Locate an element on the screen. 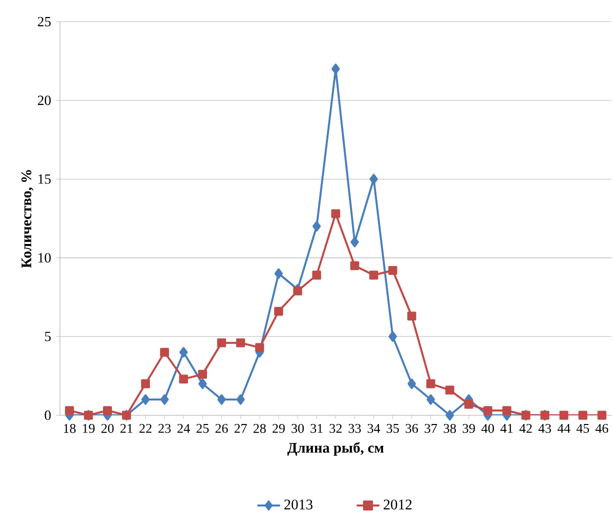 The image size is (613, 517). x-tick-label: 25 is located at coordinates (202, 429).